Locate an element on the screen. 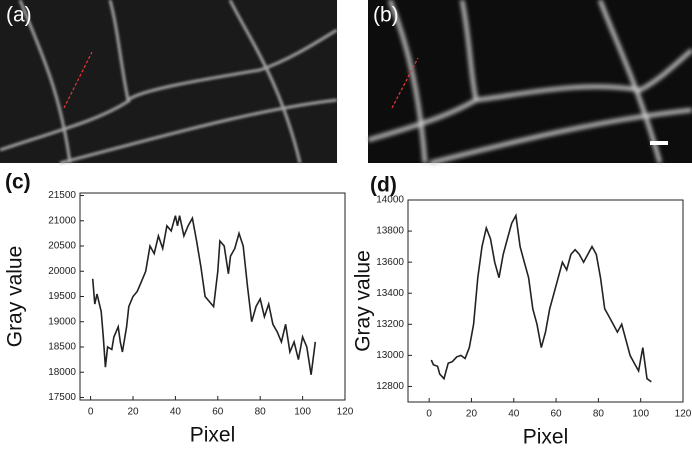 Image resolution: width=692 pixels, height=453 pixels. scale-bar is located at coordinates (659, 143).